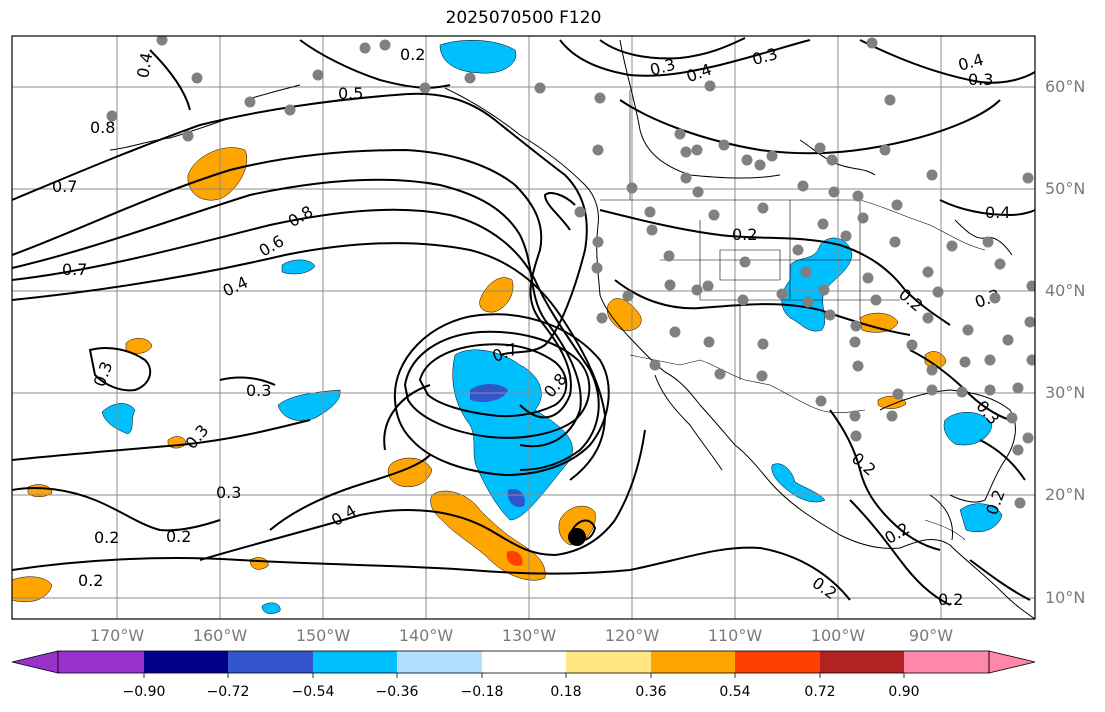  Describe the element at coordinates (323, 635) in the screenshot. I see `lon-label: 150°W` at that location.